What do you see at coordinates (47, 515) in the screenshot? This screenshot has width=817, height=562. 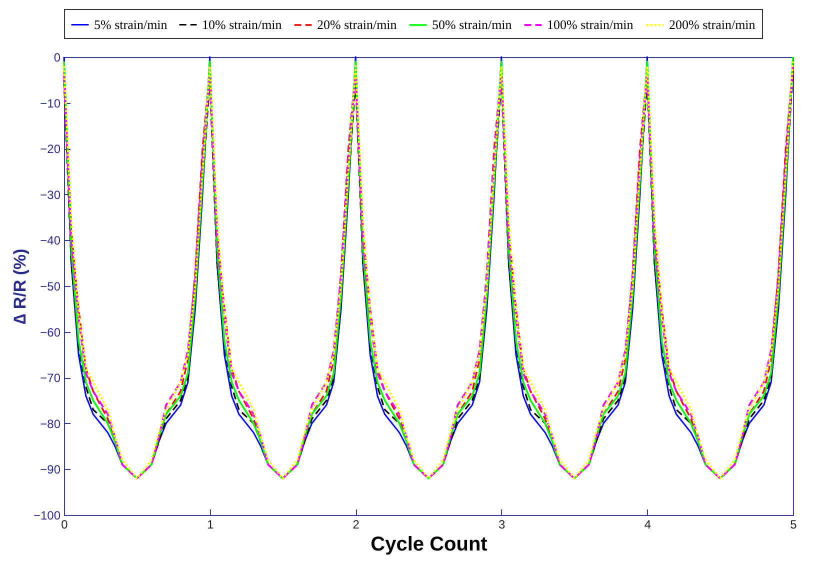 I see `y-tick-label: −100` at bounding box center [47, 515].